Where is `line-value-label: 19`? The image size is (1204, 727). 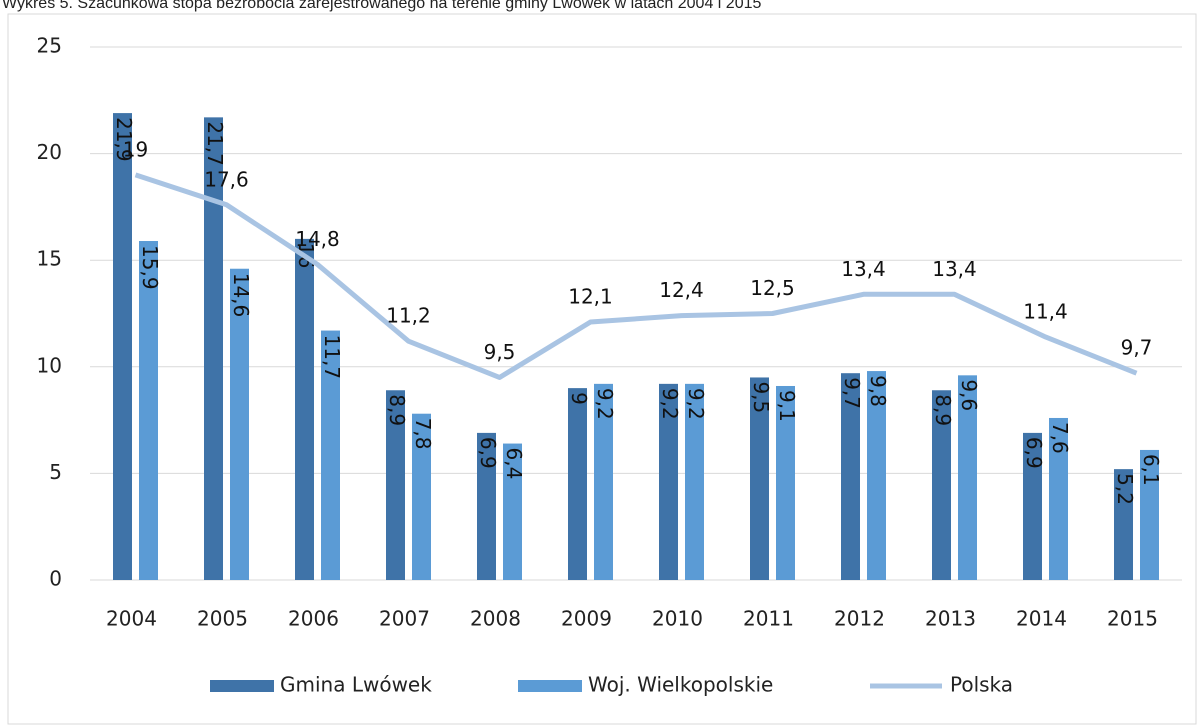
line-value-label: 19 is located at coordinates (135, 149).